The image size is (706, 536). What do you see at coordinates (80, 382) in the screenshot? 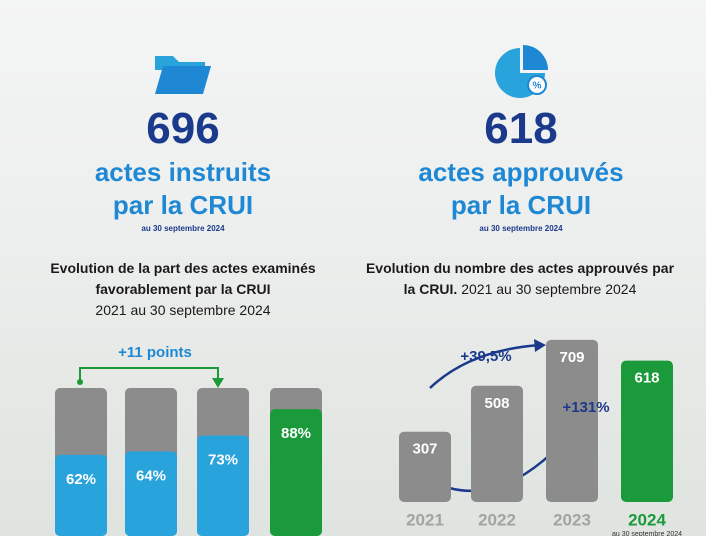
I see `bracket-dot` at bounding box center [80, 382].